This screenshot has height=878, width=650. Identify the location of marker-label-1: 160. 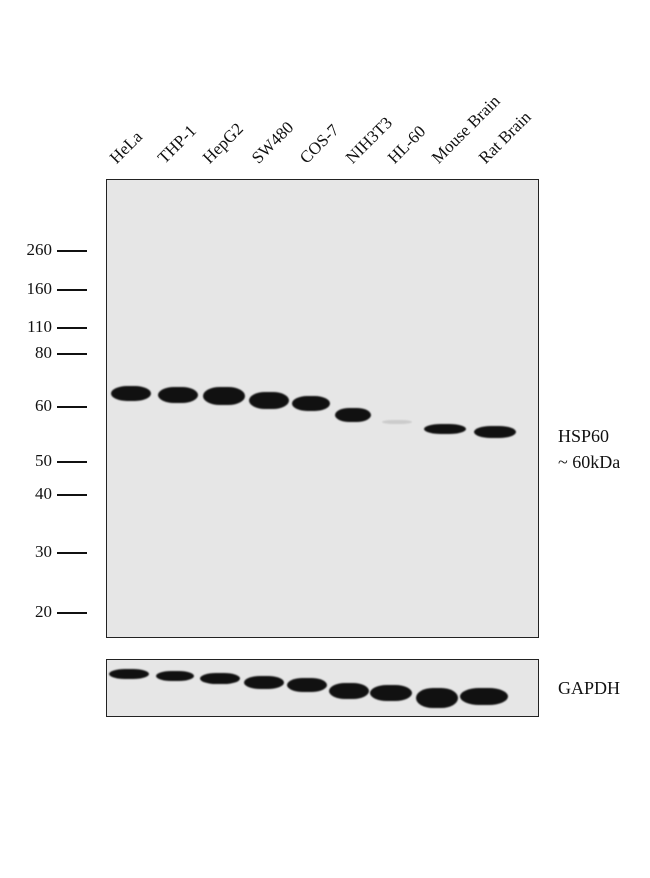
(39, 288).